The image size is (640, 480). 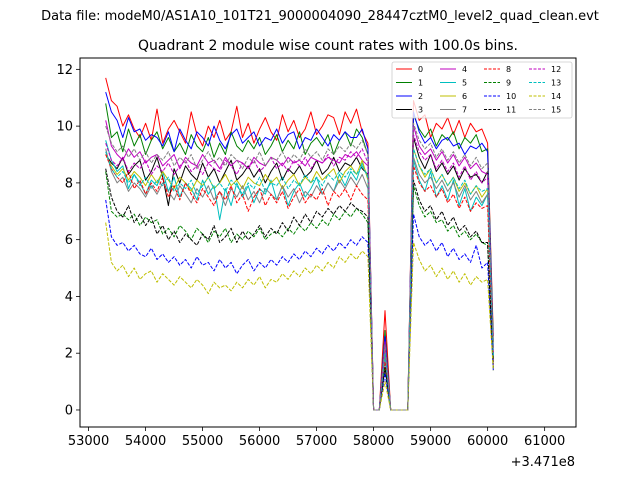 I want to click on x-tick-label: 60000, so click(x=487, y=441).